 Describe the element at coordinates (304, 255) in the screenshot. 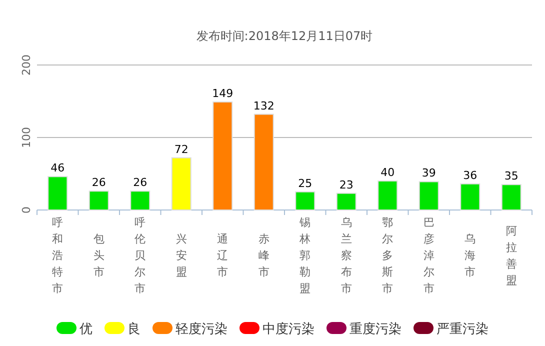

I see `x-tick-label: 锡林郭勒盟` at that location.